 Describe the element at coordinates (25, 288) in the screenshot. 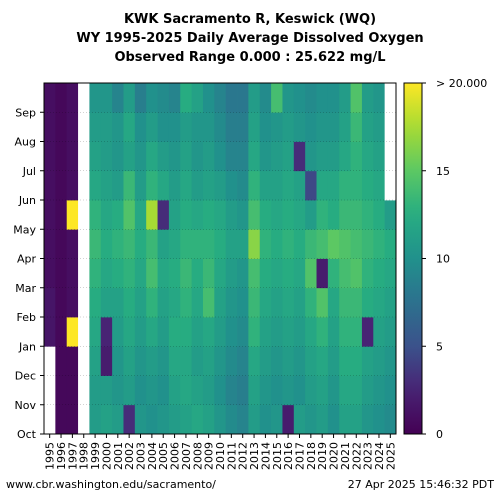

I see `y-tick-label: Mar` at that location.